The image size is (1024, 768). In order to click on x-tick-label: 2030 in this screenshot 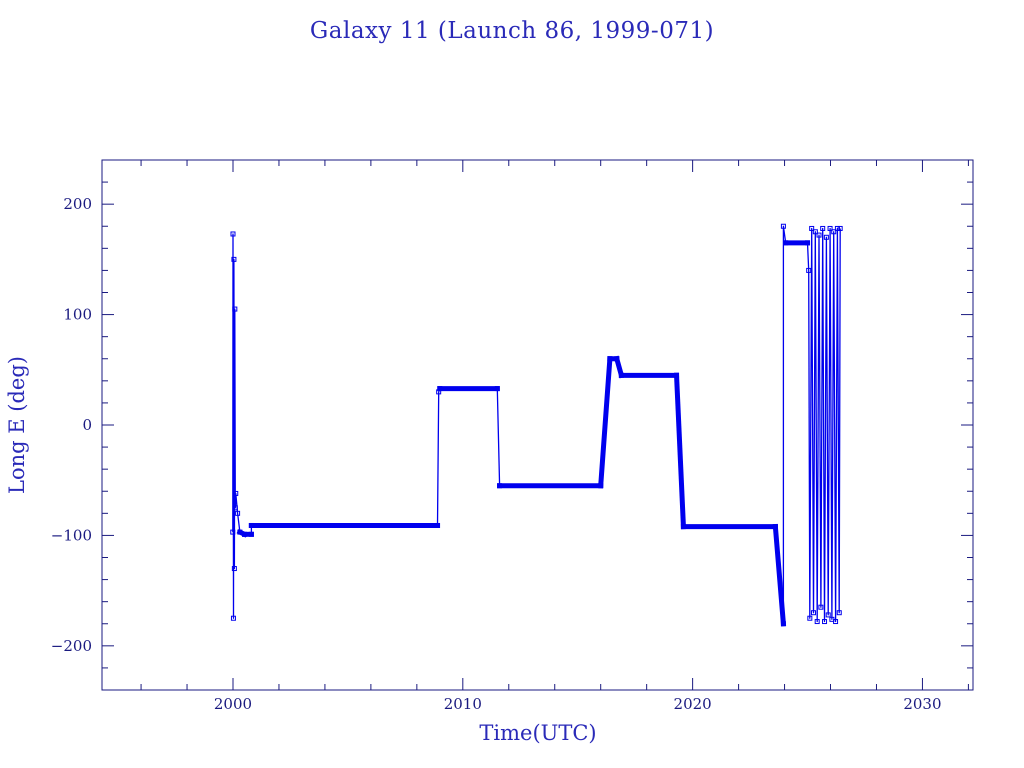, I will do `click(922, 704)`.